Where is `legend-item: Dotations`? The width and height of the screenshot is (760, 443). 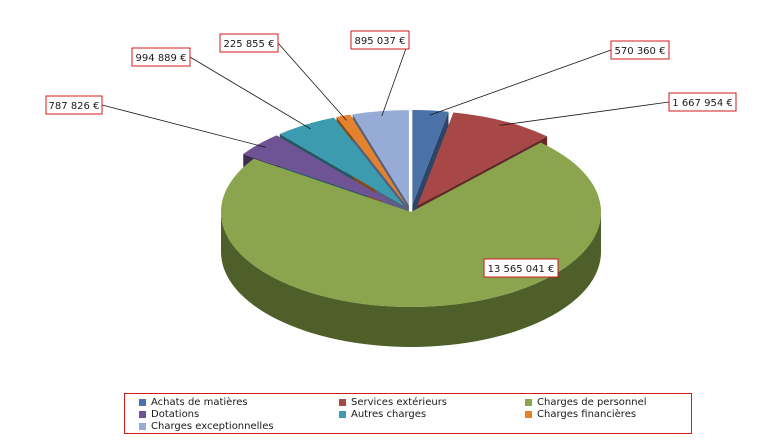 legend-item: Dotations is located at coordinates (169, 414).